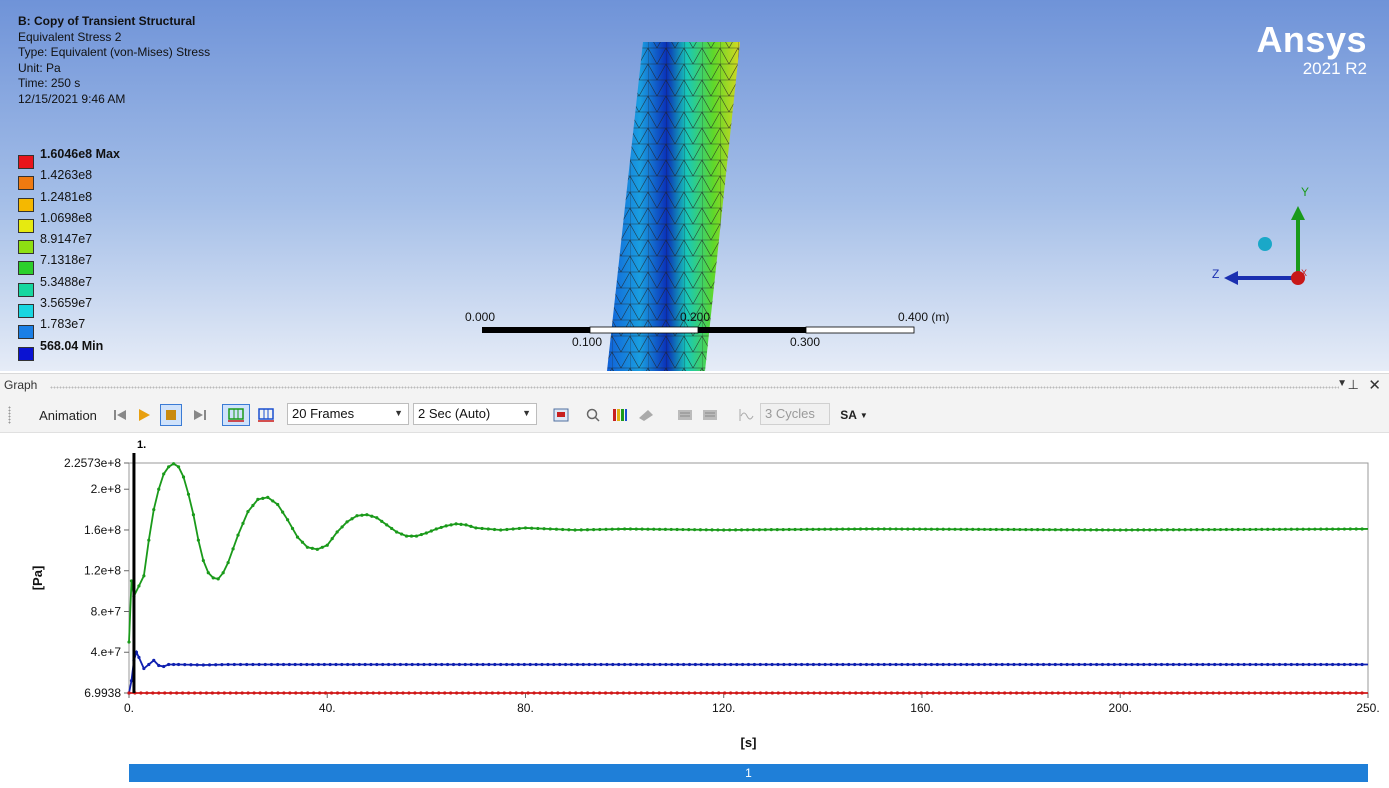 The image size is (1389, 788). What do you see at coordinates (475, 414) in the screenshot?
I see `duration-select: 2 Sec (Auto) ▼` at bounding box center [475, 414].